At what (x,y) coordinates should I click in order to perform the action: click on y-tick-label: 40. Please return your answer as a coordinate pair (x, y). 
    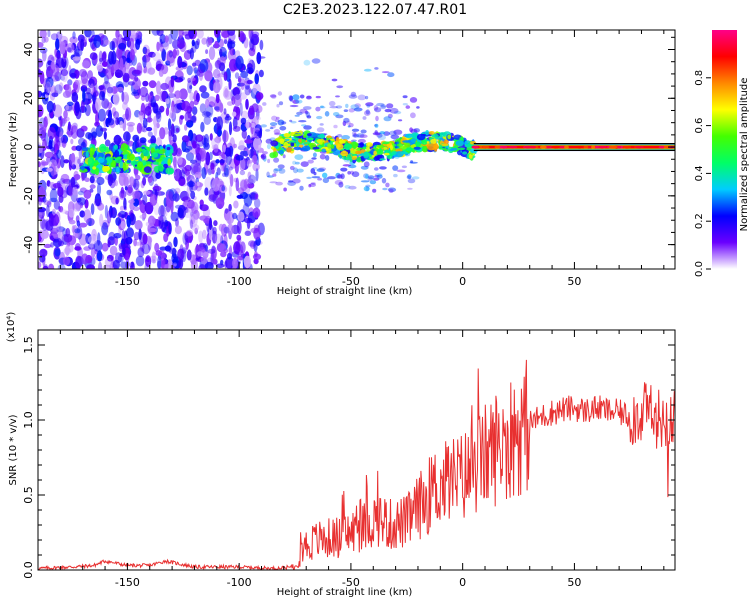
    Looking at the image, I should click on (28, 50).